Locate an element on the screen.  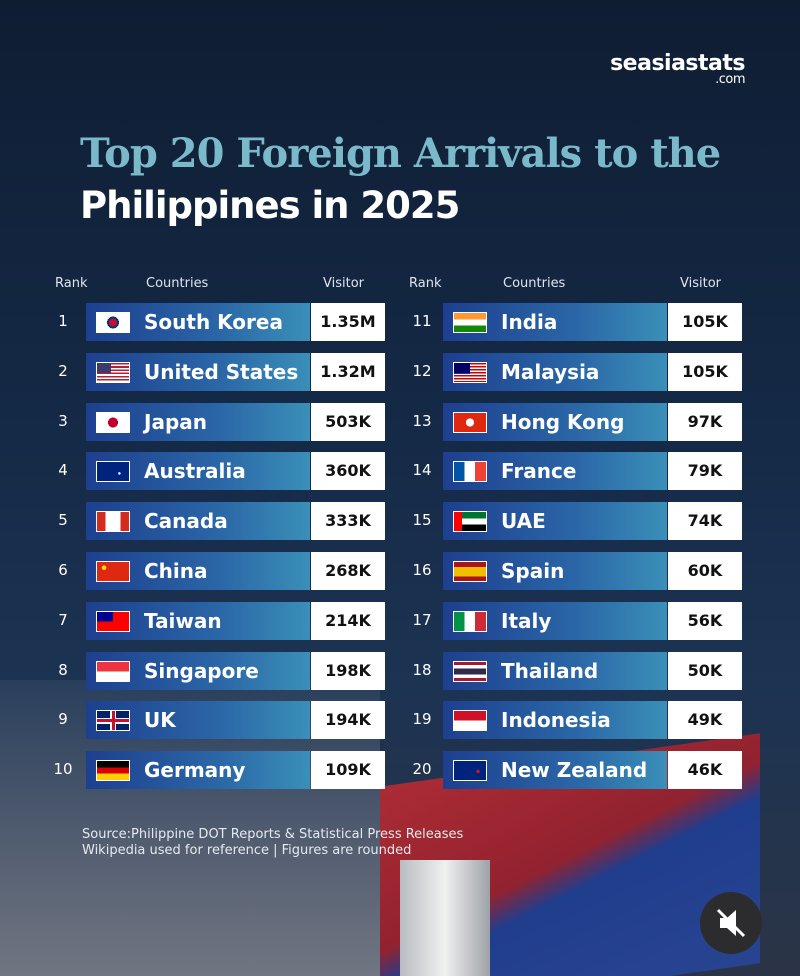
visitor-count: 56K is located at coordinates (705, 620).